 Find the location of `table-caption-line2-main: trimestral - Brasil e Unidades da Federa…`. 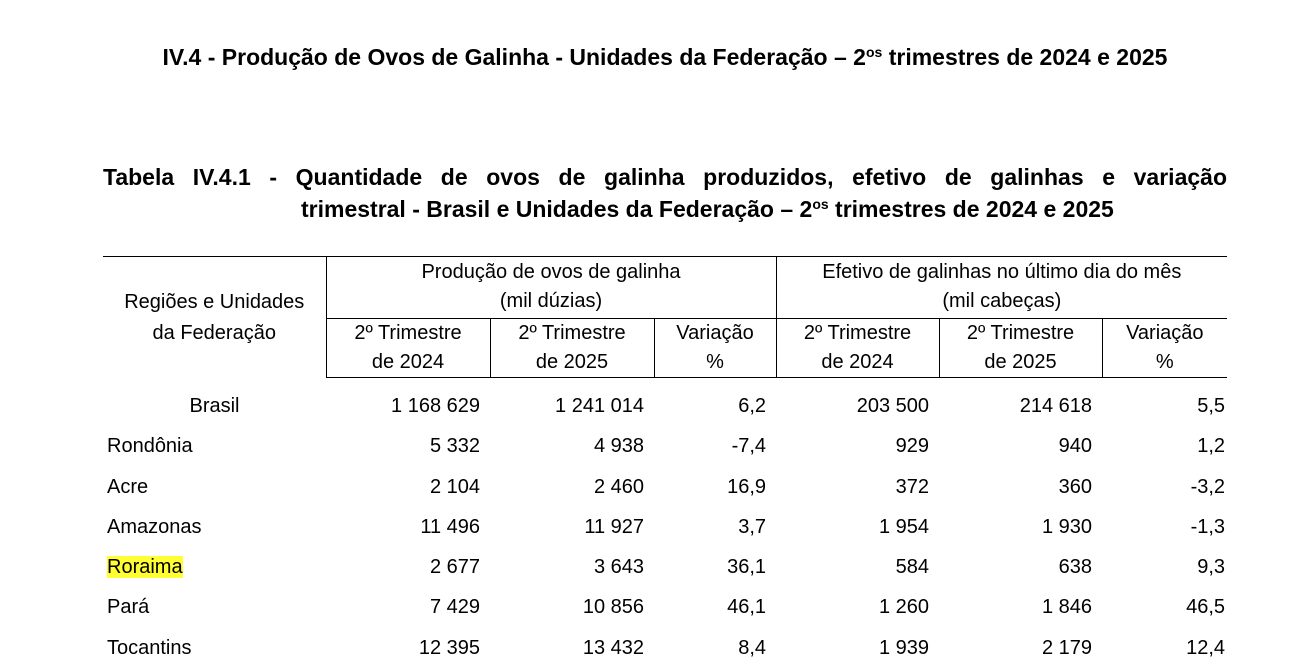

table-caption-line2-main: trimestral - Brasil e Unidades da Federa… is located at coordinates (557, 209).